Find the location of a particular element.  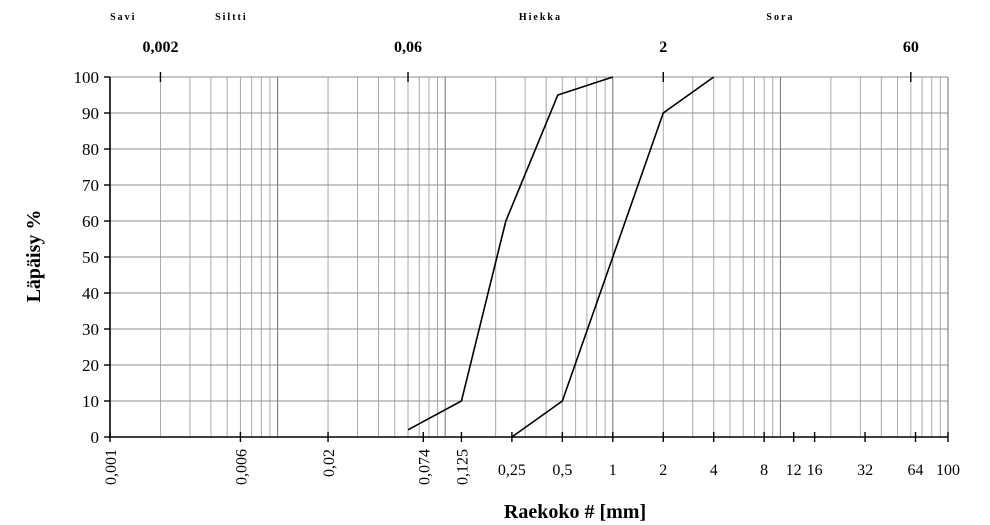

x-tick-label: 0,074 is located at coordinates (424, 467).